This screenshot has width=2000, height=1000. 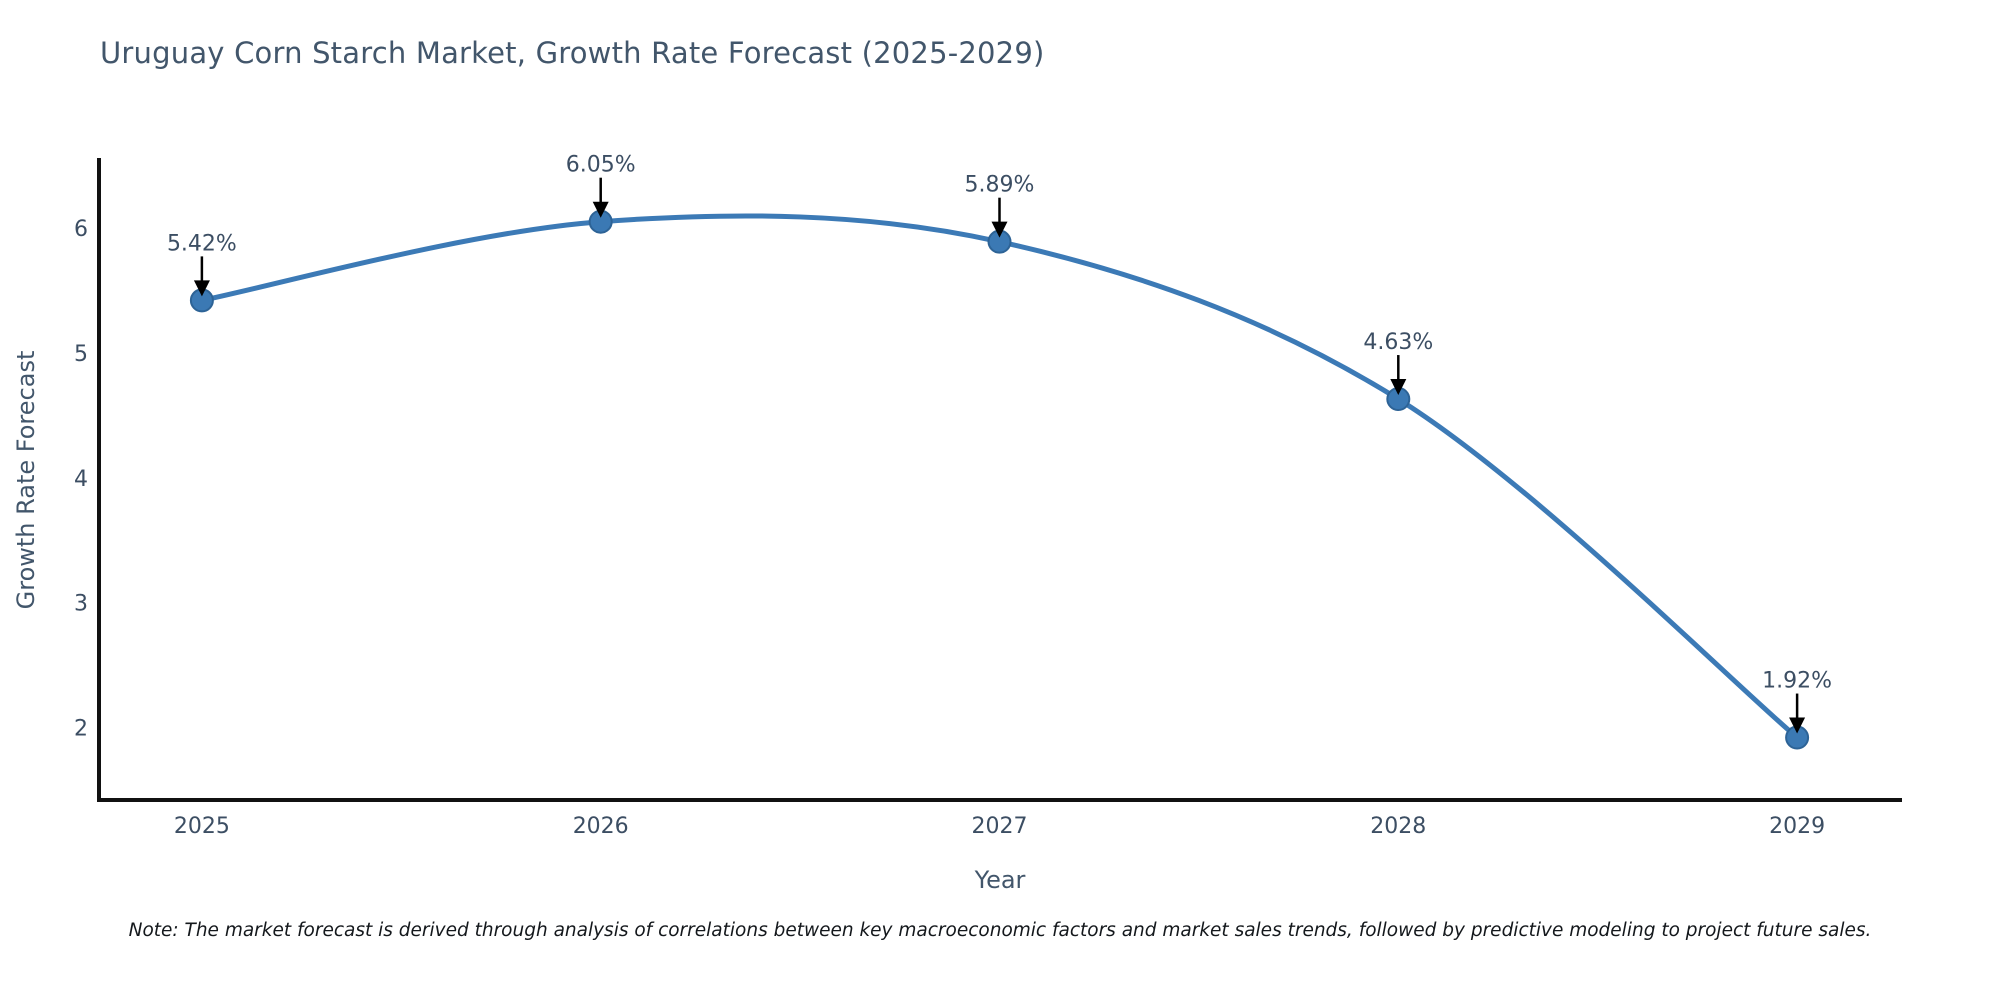 I want to click on data-point-label: 4.63%, so click(x=1398, y=342).